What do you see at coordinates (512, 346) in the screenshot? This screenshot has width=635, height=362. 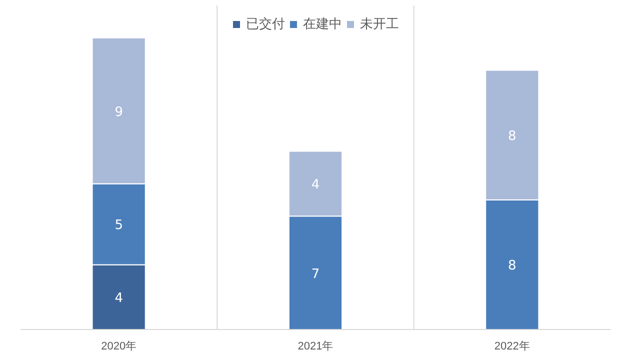 I see `x-tick-label: 2022年` at bounding box center [512, 346].